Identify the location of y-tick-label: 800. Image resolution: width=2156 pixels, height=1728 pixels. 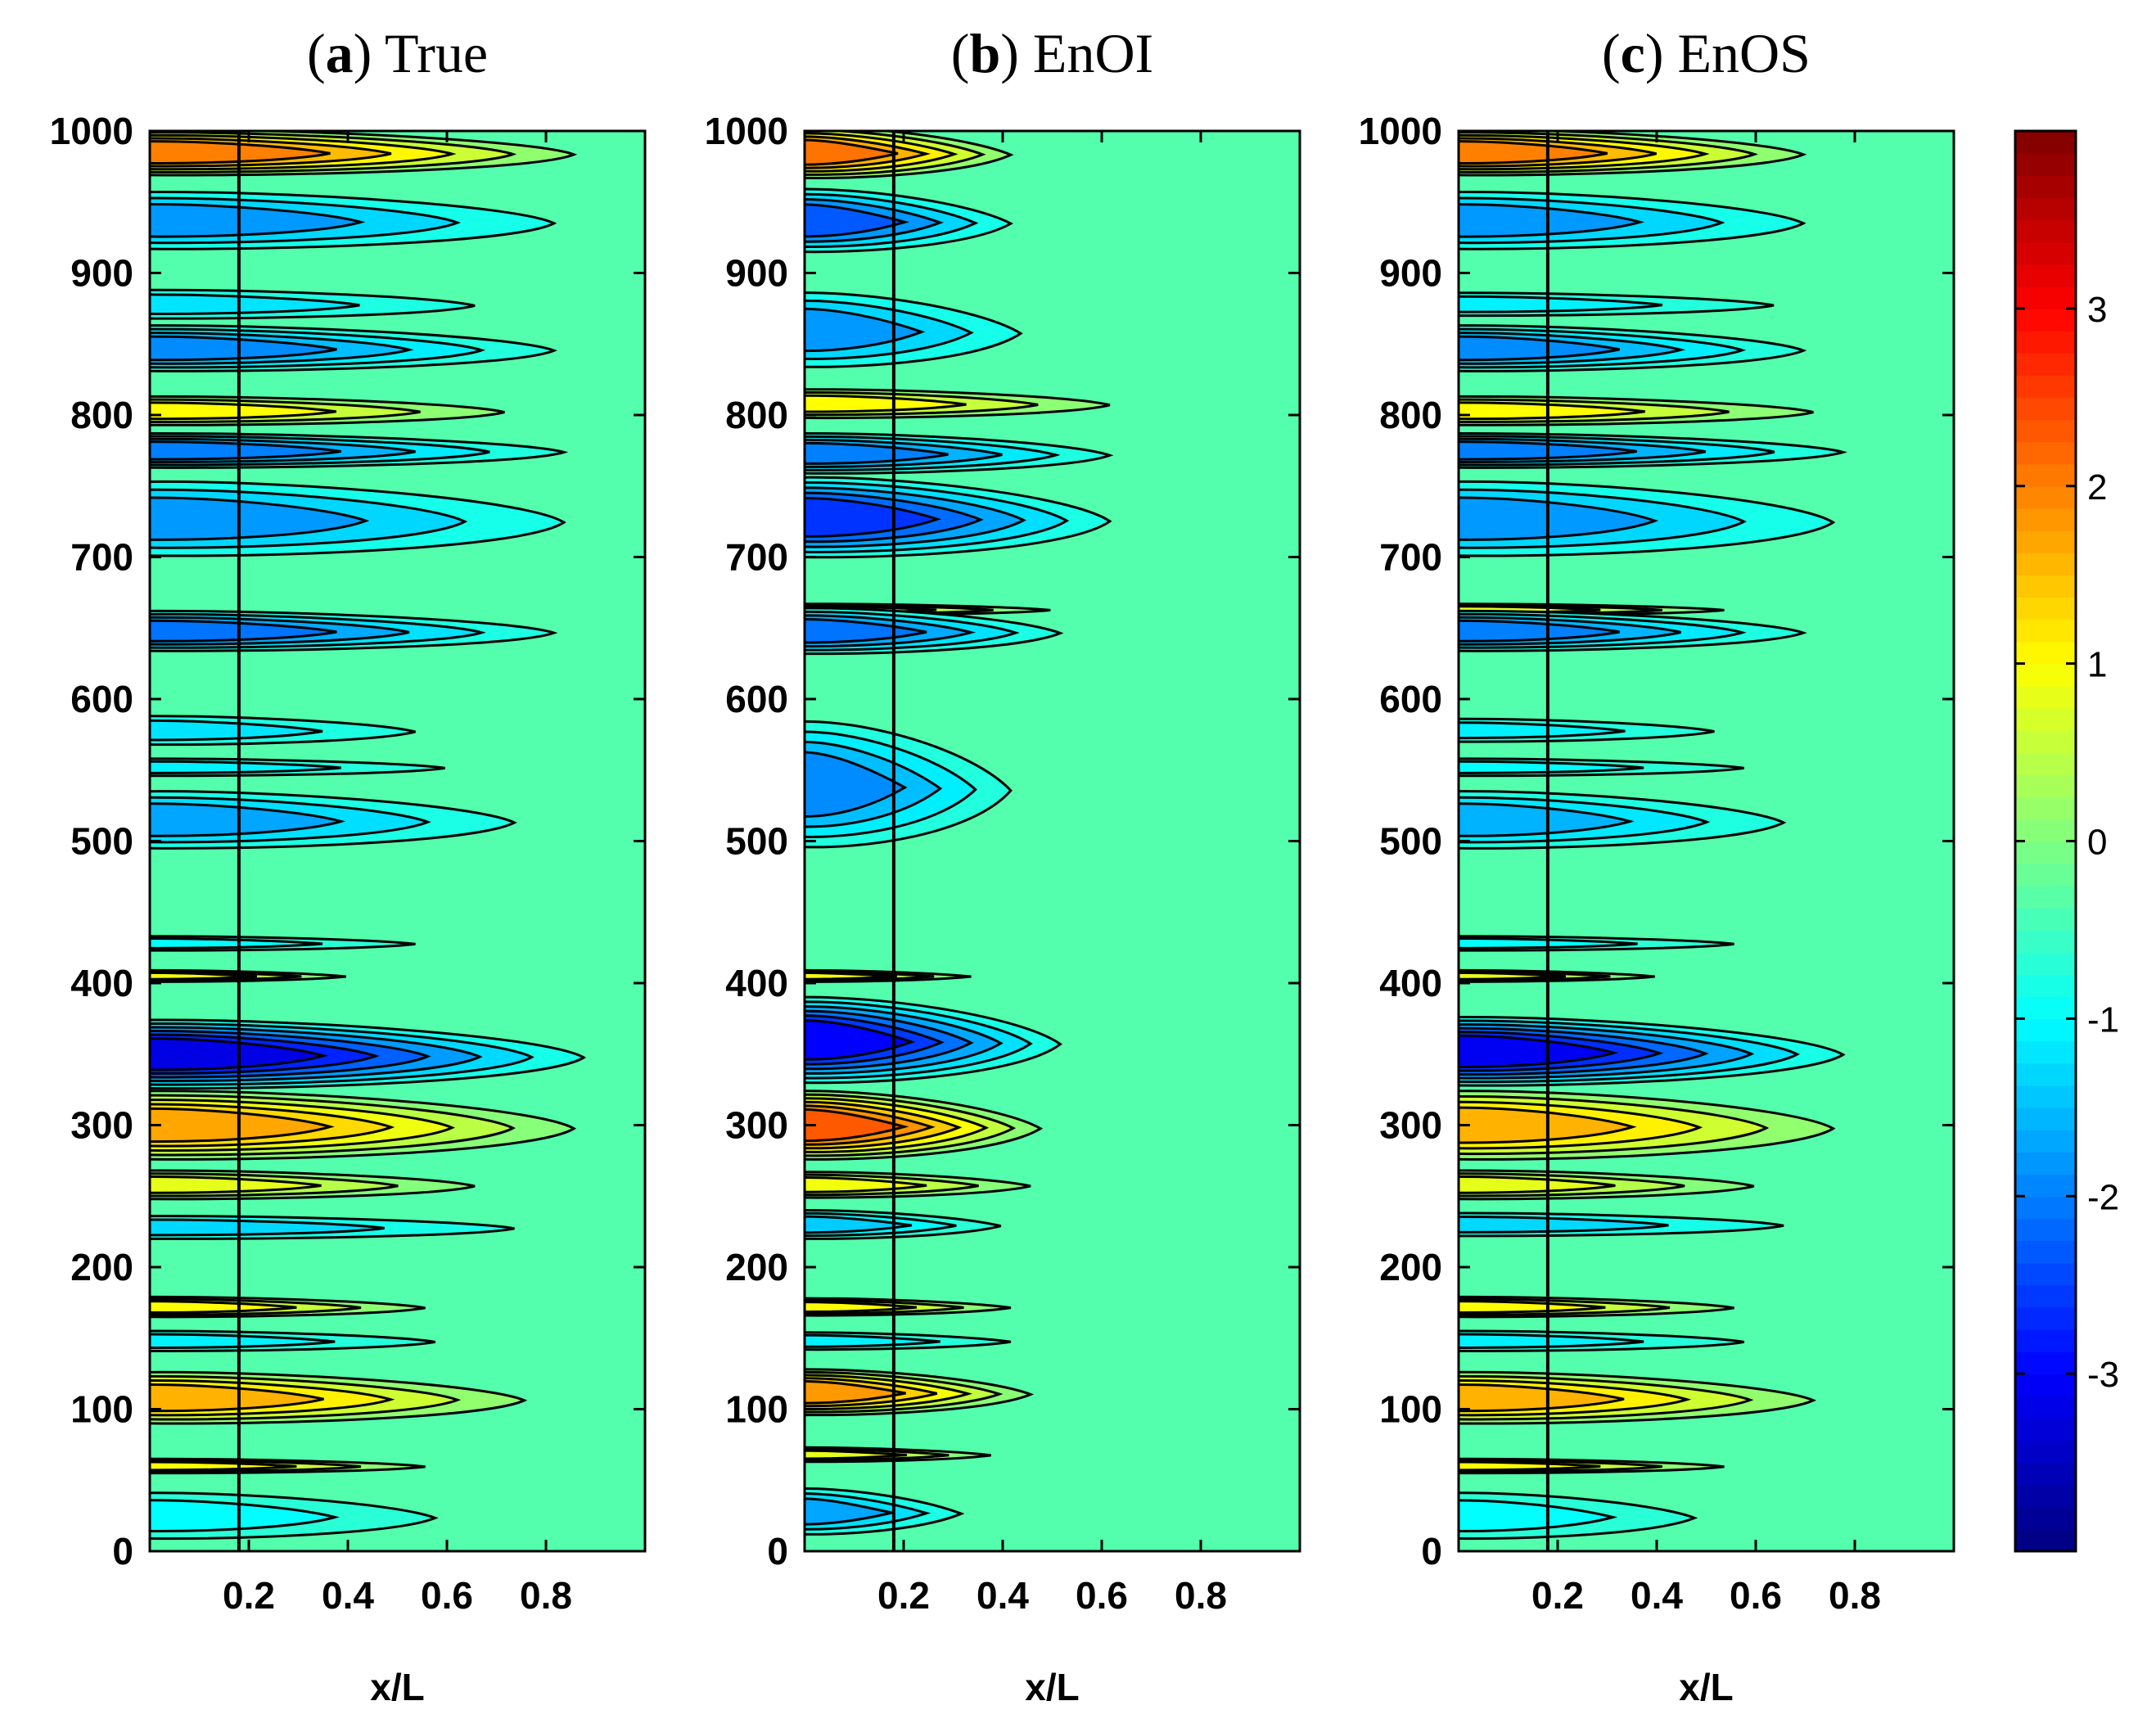
(1410, 415).